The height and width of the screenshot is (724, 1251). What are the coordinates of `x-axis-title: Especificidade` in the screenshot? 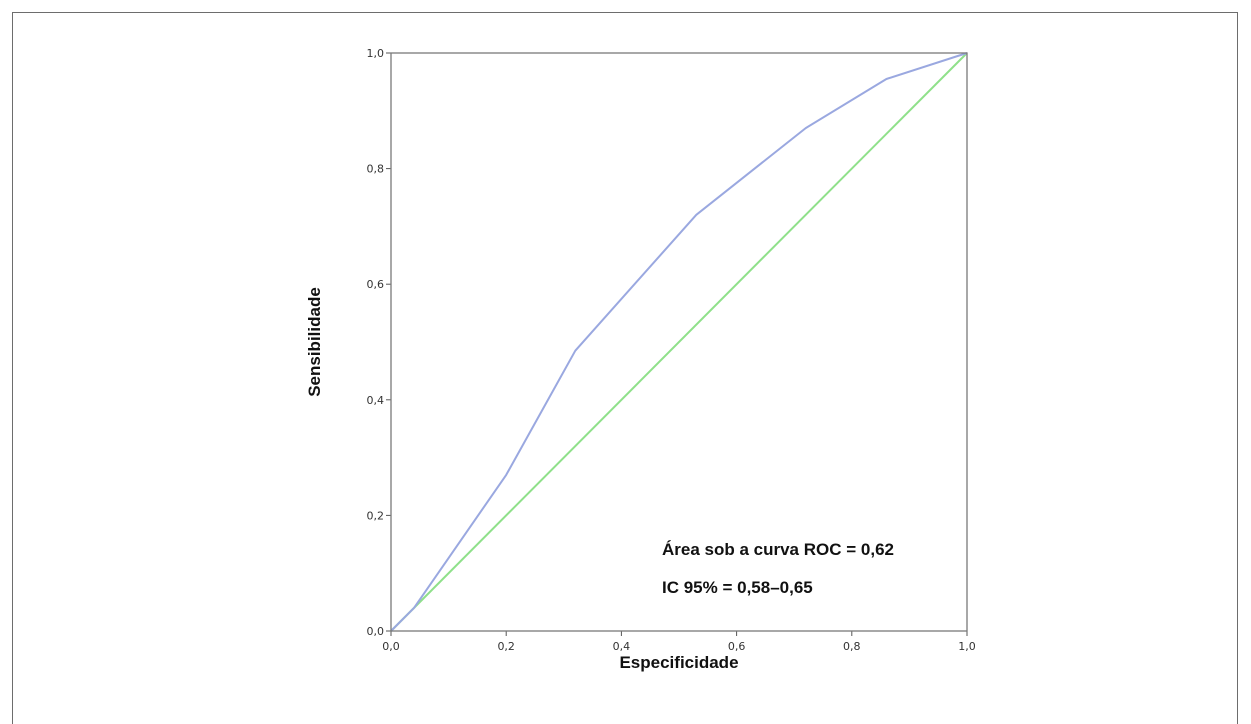 It's located at (678, 662).